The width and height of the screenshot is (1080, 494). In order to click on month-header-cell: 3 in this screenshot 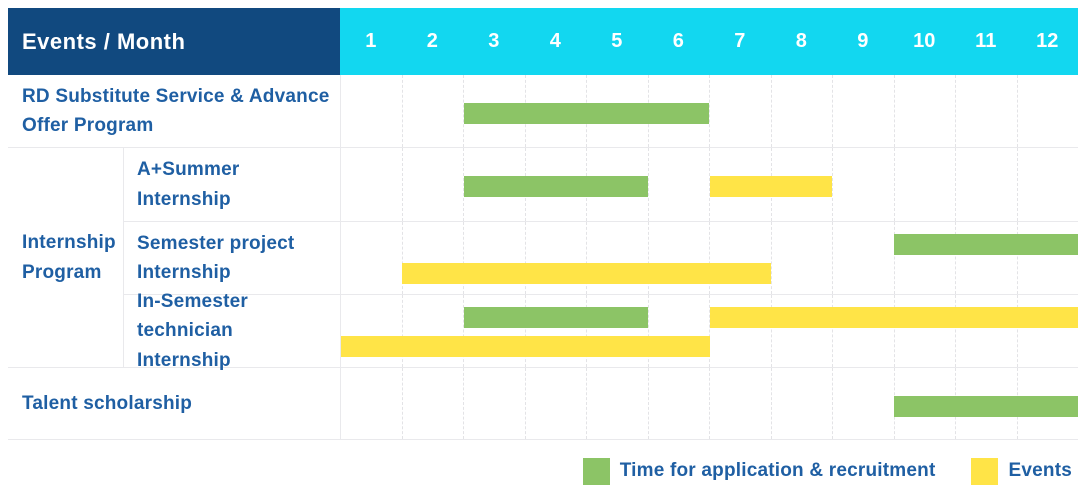, I will do `click(494, 41)`.